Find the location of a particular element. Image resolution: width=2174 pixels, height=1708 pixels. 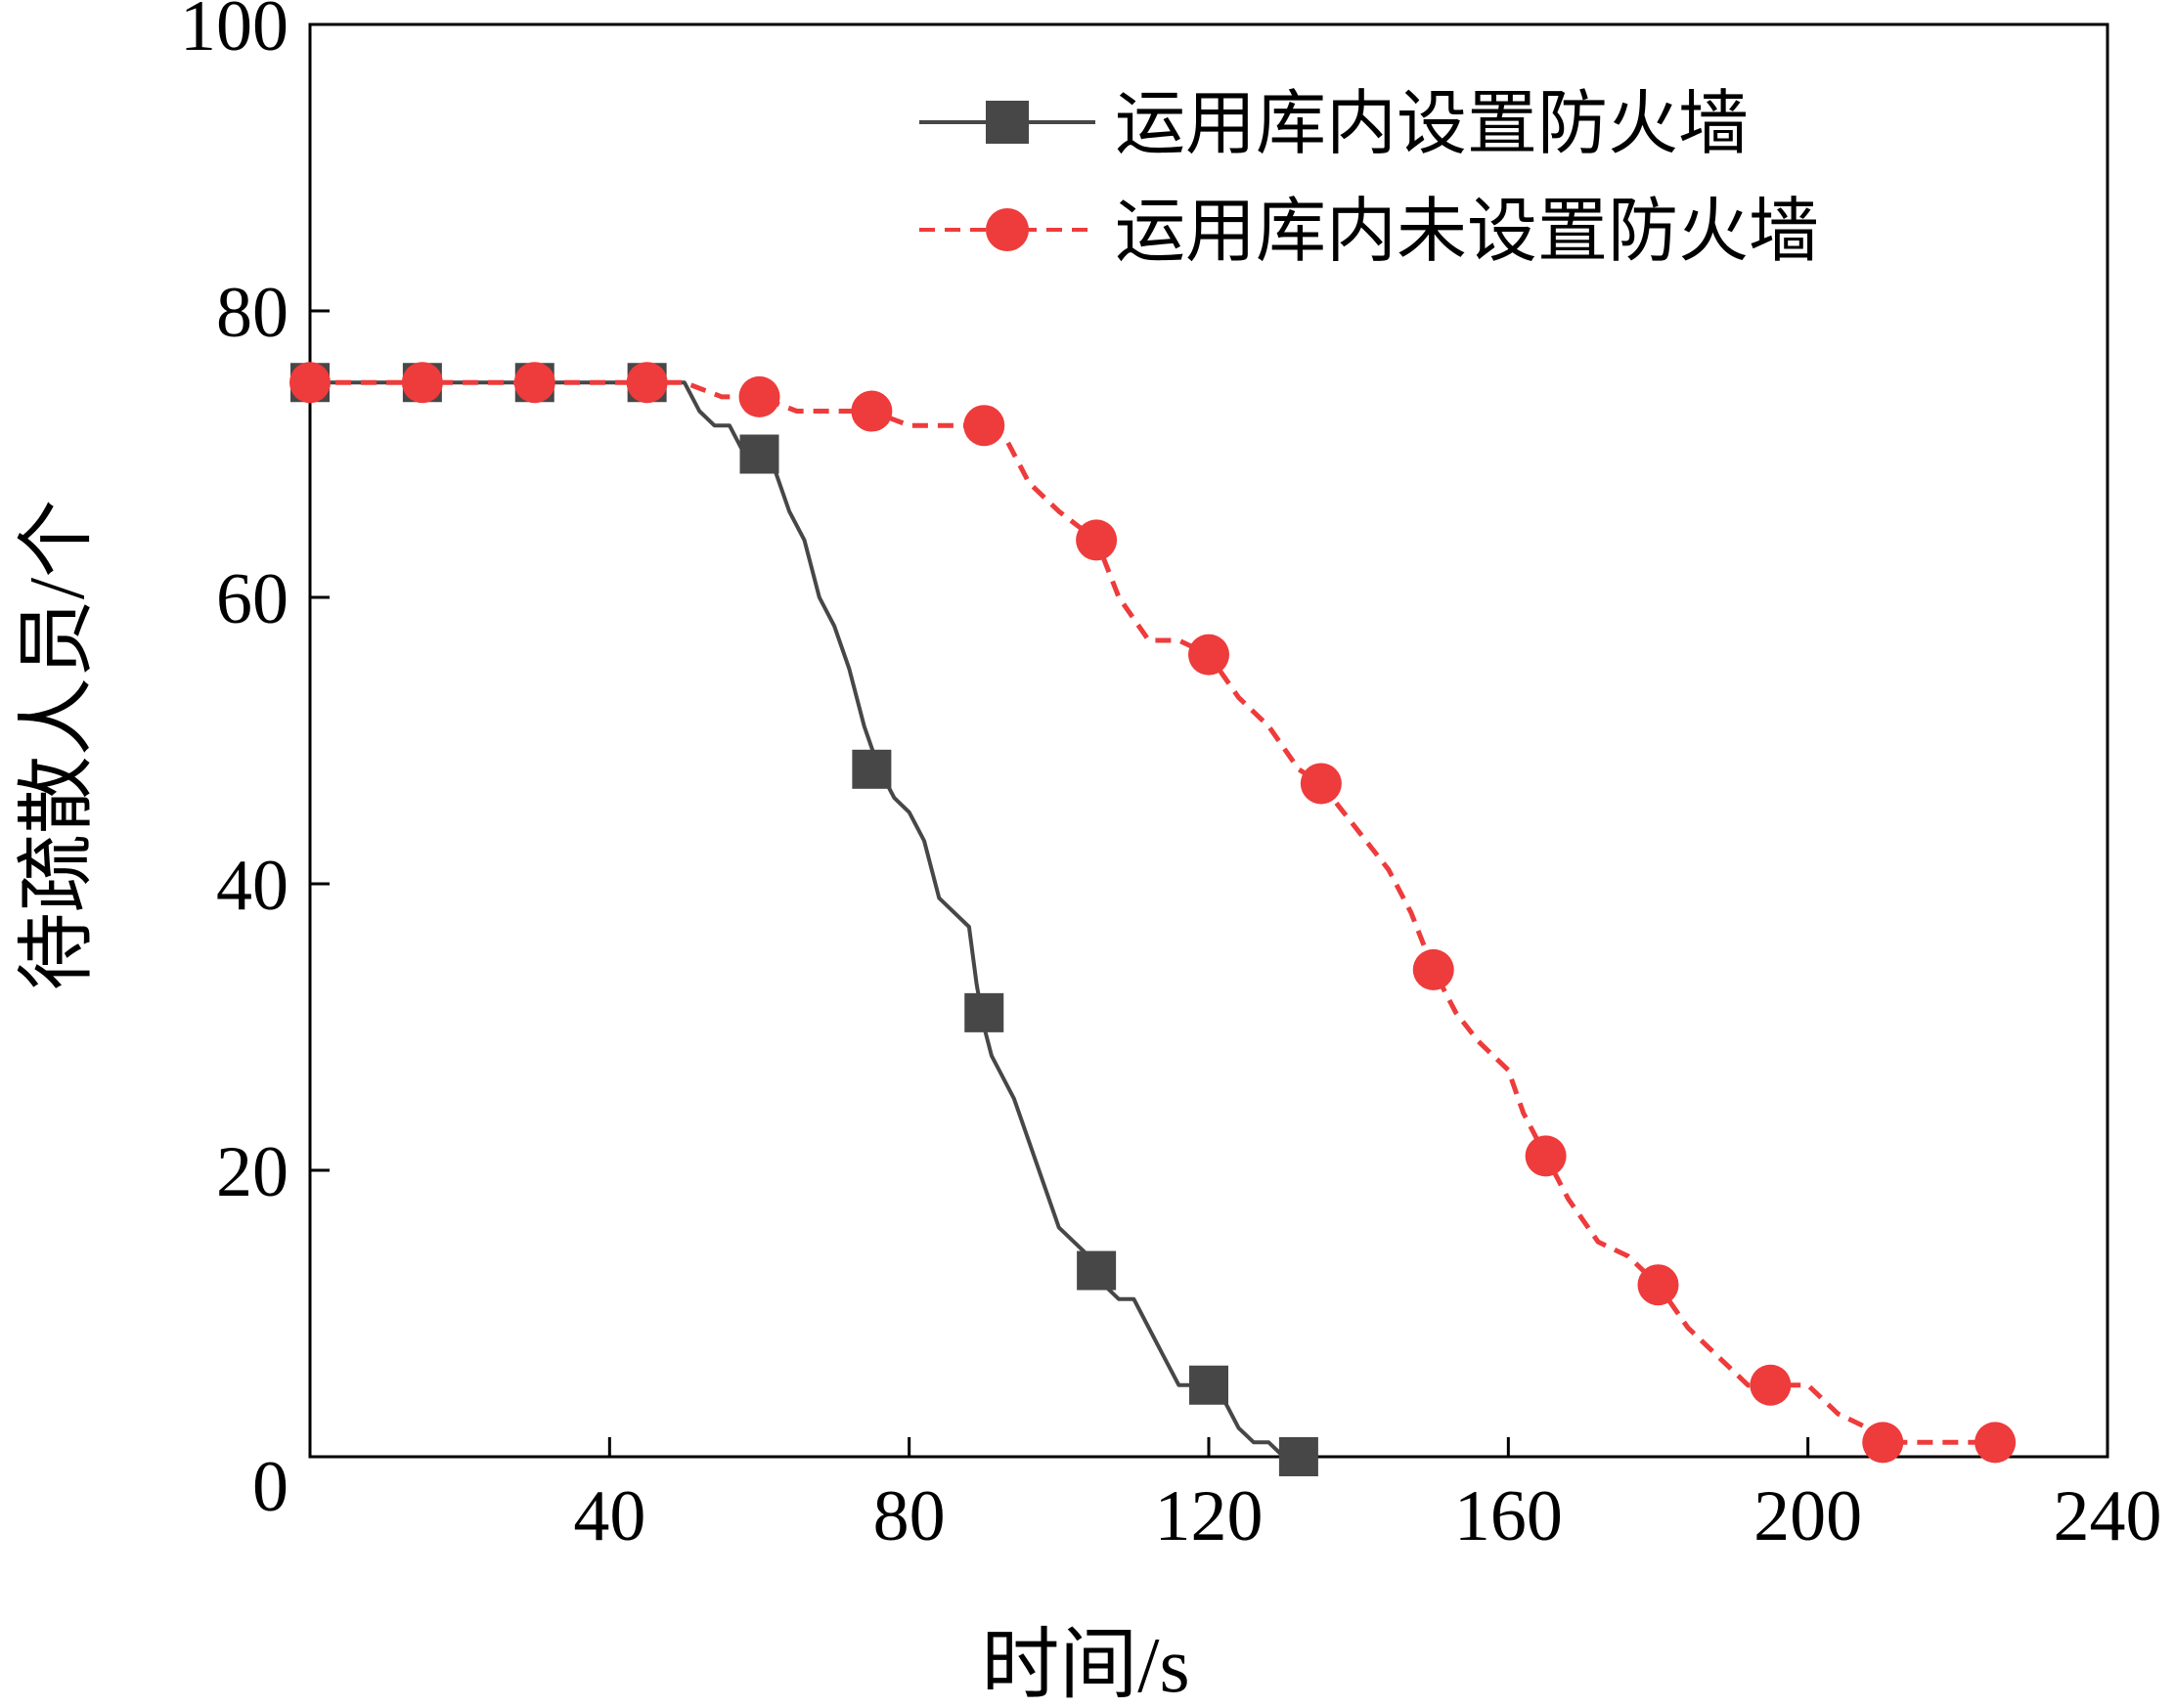

y-tick-label: 0 is located at coordinates (270, 1487).